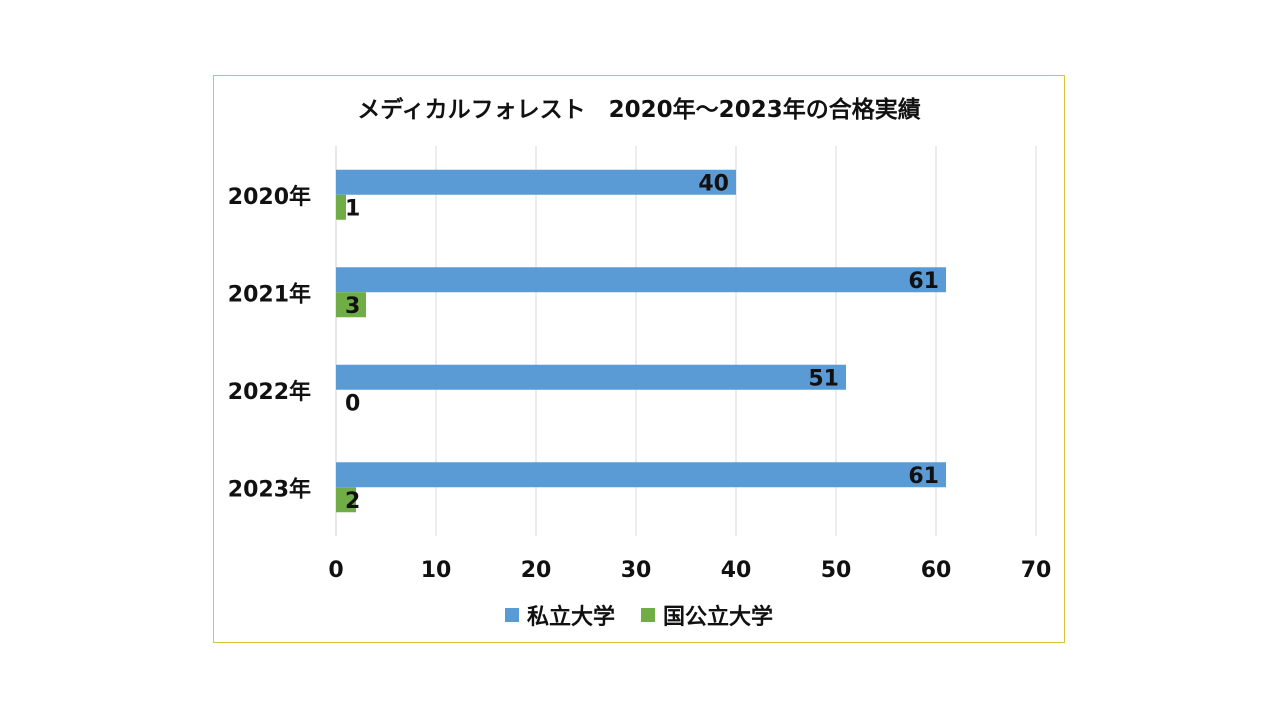  Describe the element at coordinates (511, 615) in the screenshot. I see `legend-swatch-private` at that location.